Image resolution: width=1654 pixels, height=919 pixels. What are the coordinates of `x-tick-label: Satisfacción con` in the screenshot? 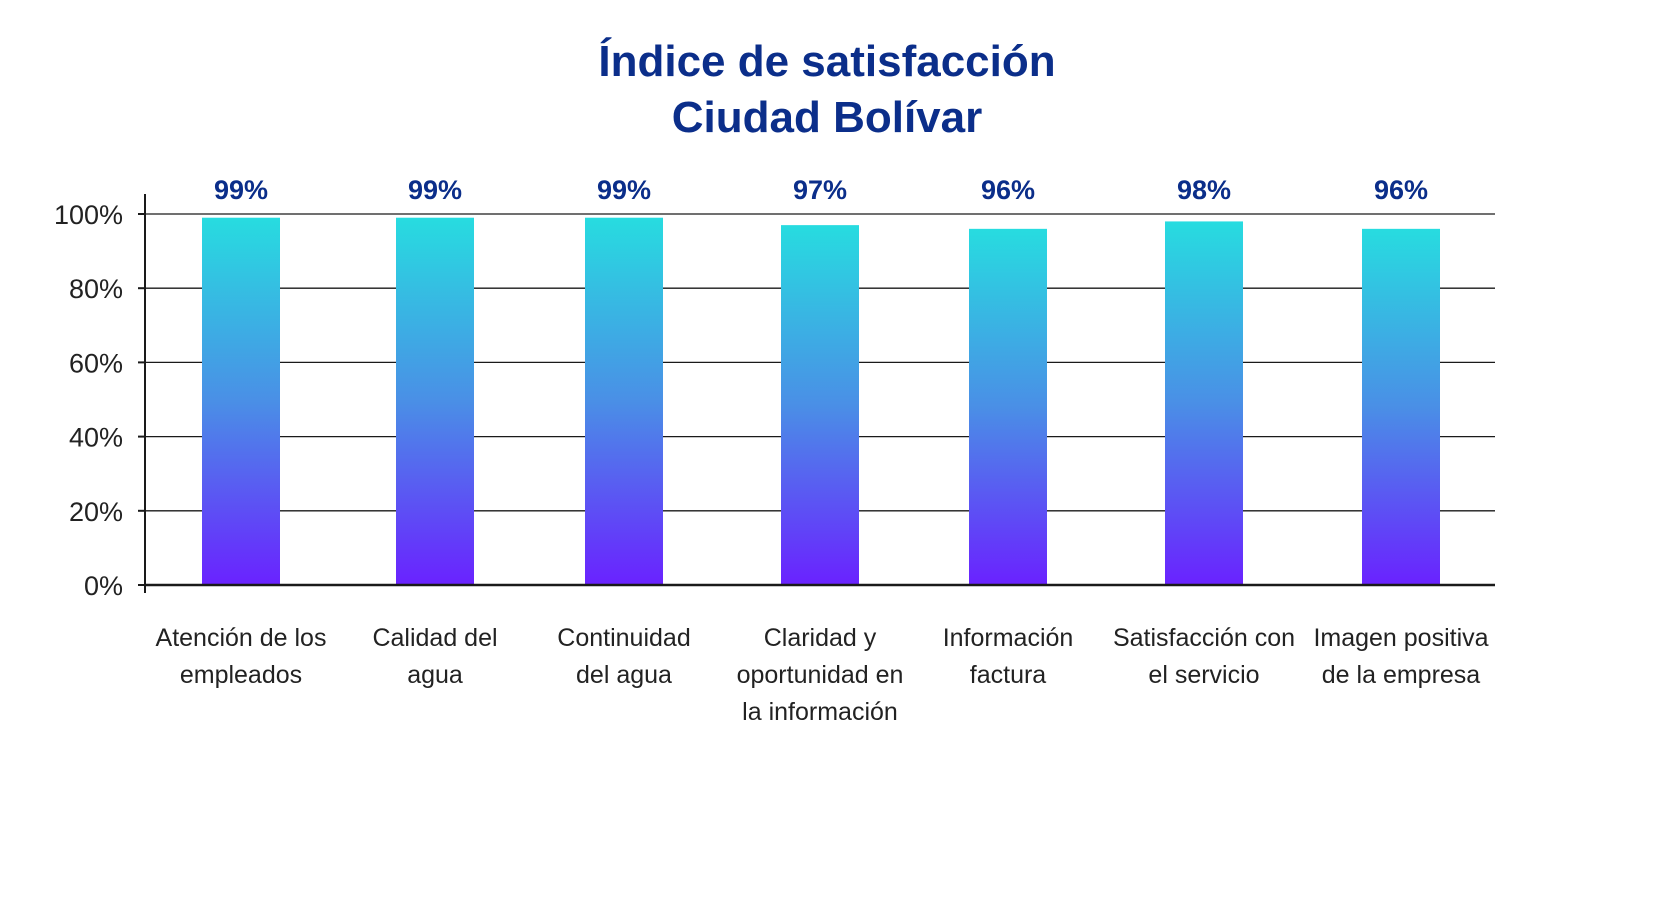 It's located at (1204, 638).